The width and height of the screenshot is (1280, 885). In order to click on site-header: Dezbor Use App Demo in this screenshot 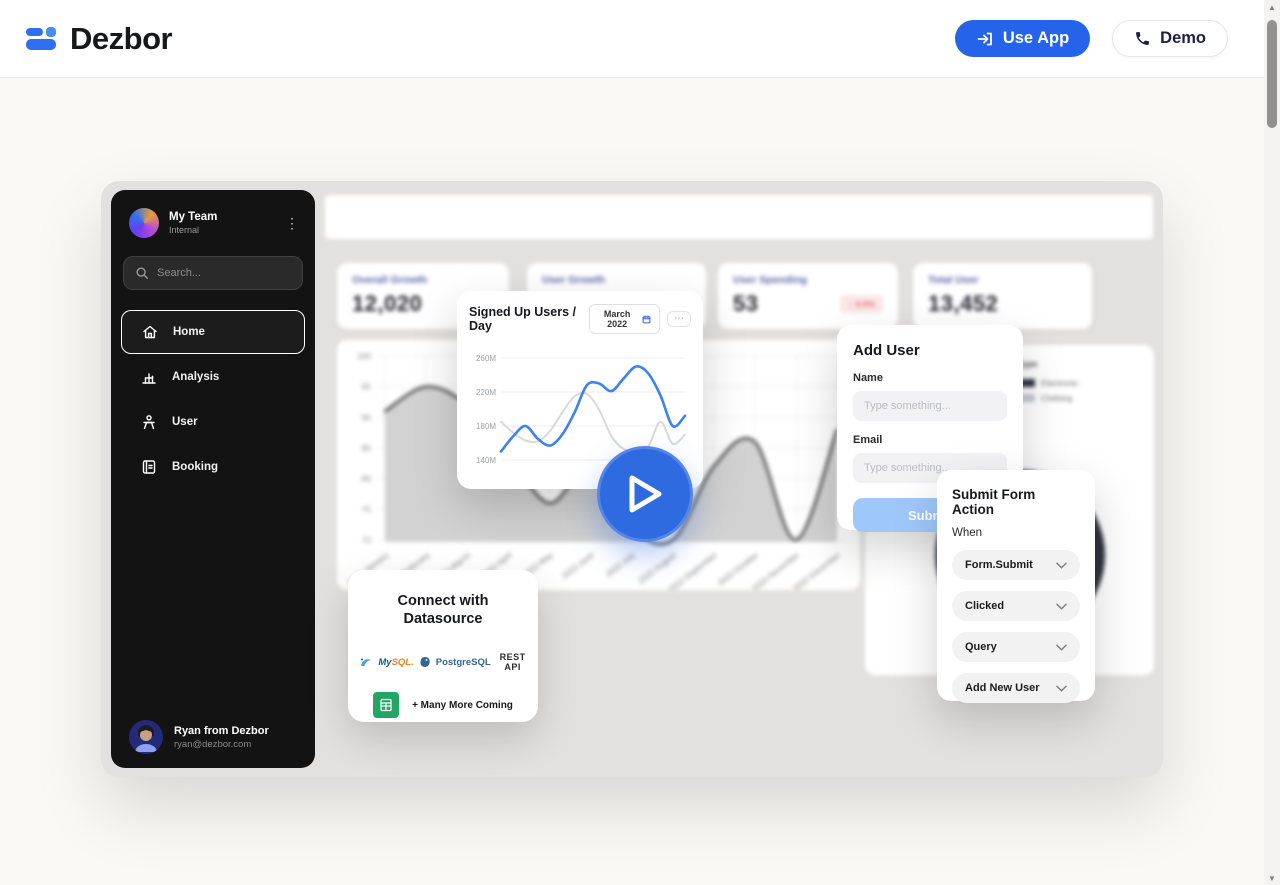, I will do `click(640, 39)`.